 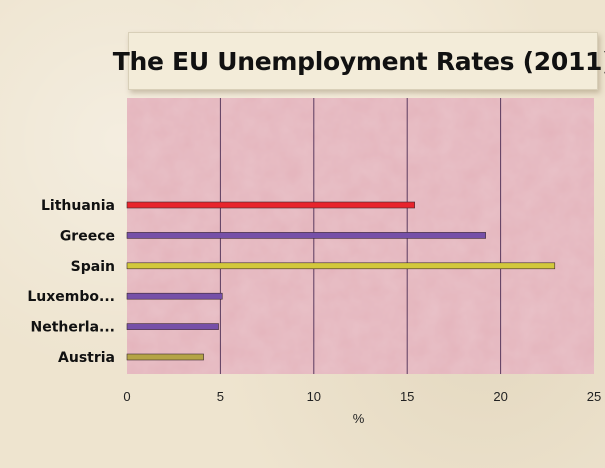 What do you see at coordinates (165, 357) in the screenshot?
I see `bar-austria` at bounding box center [165, 357].